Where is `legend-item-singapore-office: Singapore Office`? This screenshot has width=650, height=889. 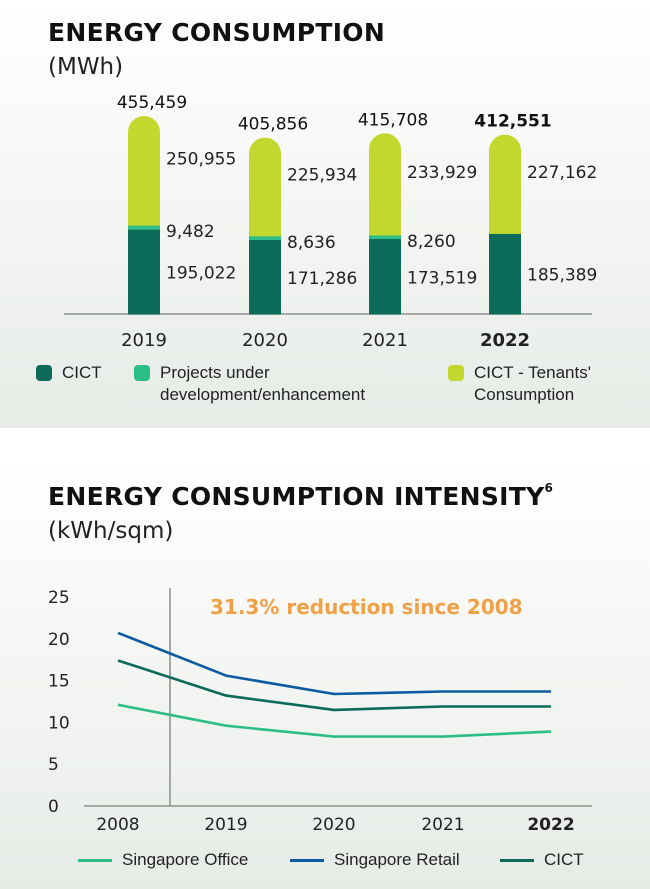 legend-item-singapore-office: Singapore Office is located at coordinates (163, 860).